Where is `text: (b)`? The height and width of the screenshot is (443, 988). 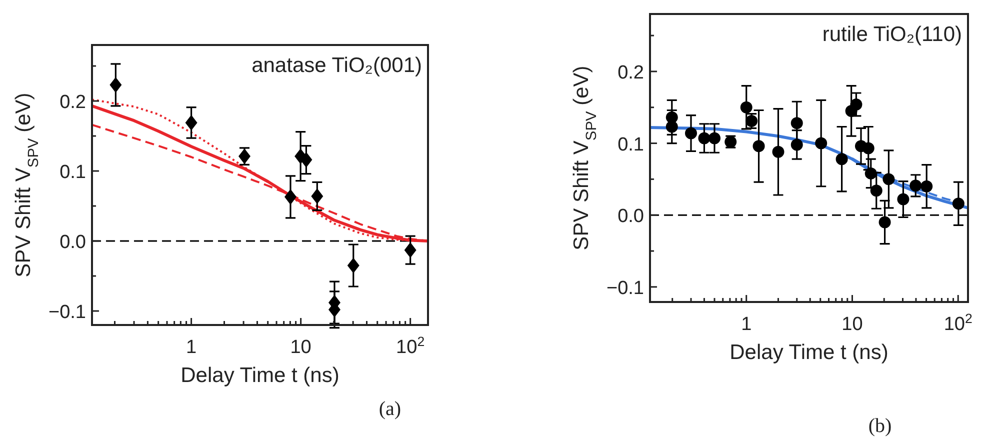
text: (b) is located at coordinates (880, 426).